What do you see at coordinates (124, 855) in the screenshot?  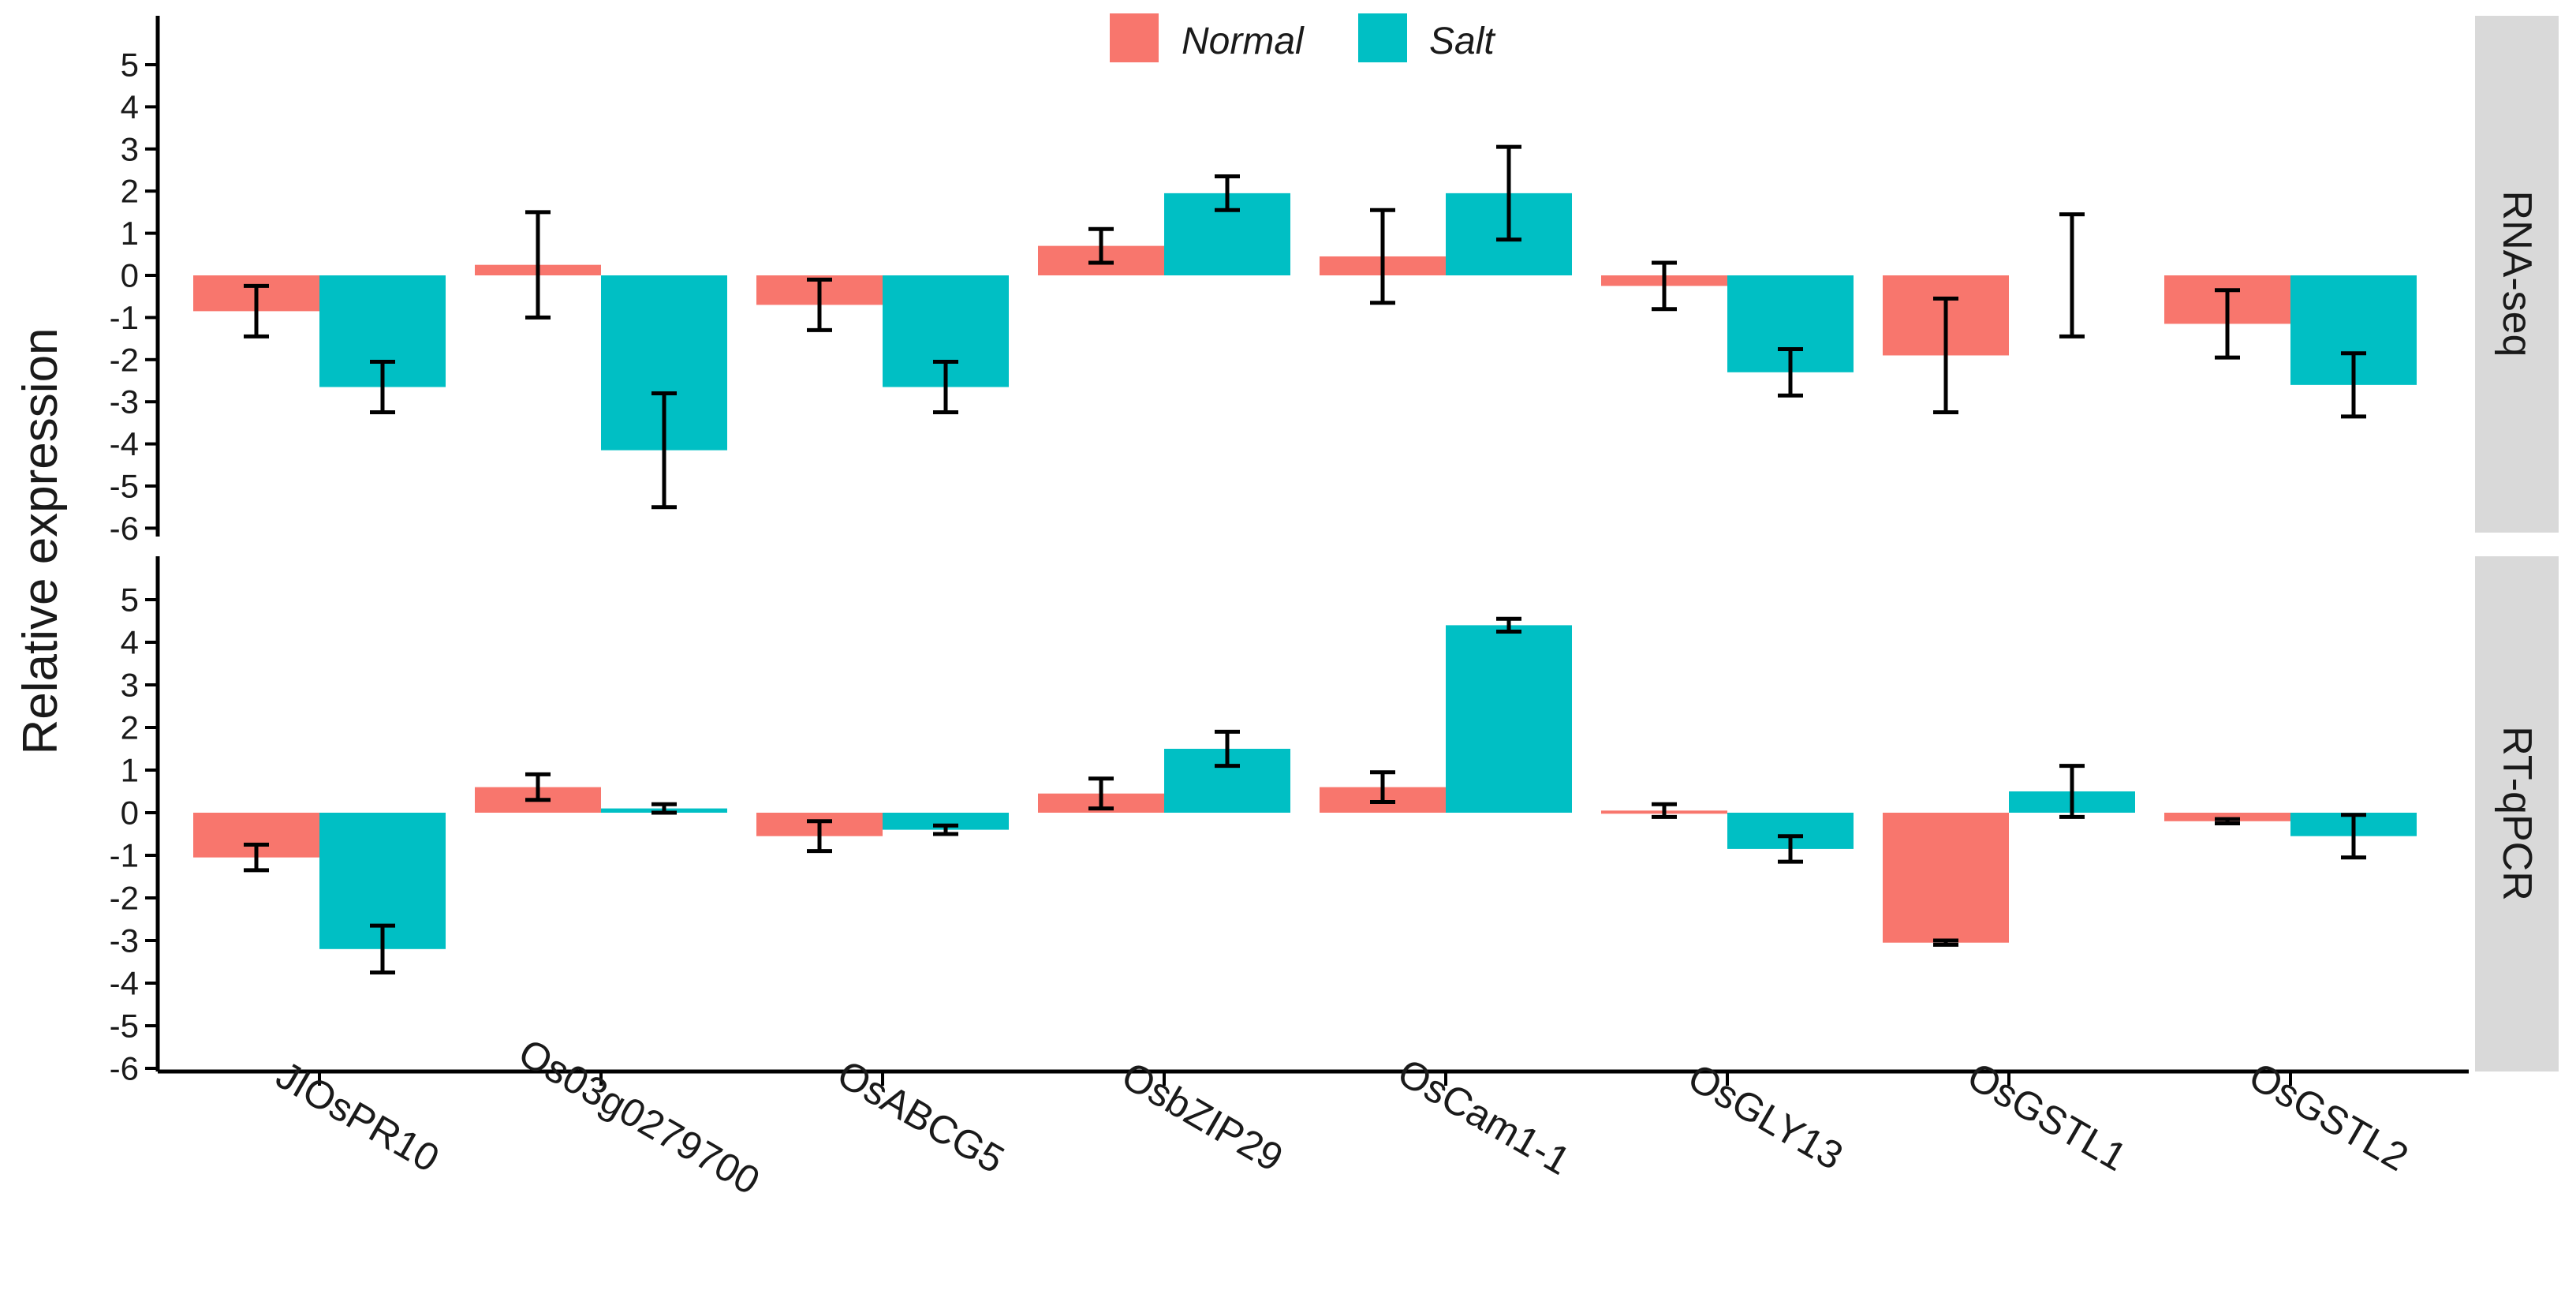 I see `y-tick-label-rt-qpcr--1: -1` at bounding box center [124, 855].